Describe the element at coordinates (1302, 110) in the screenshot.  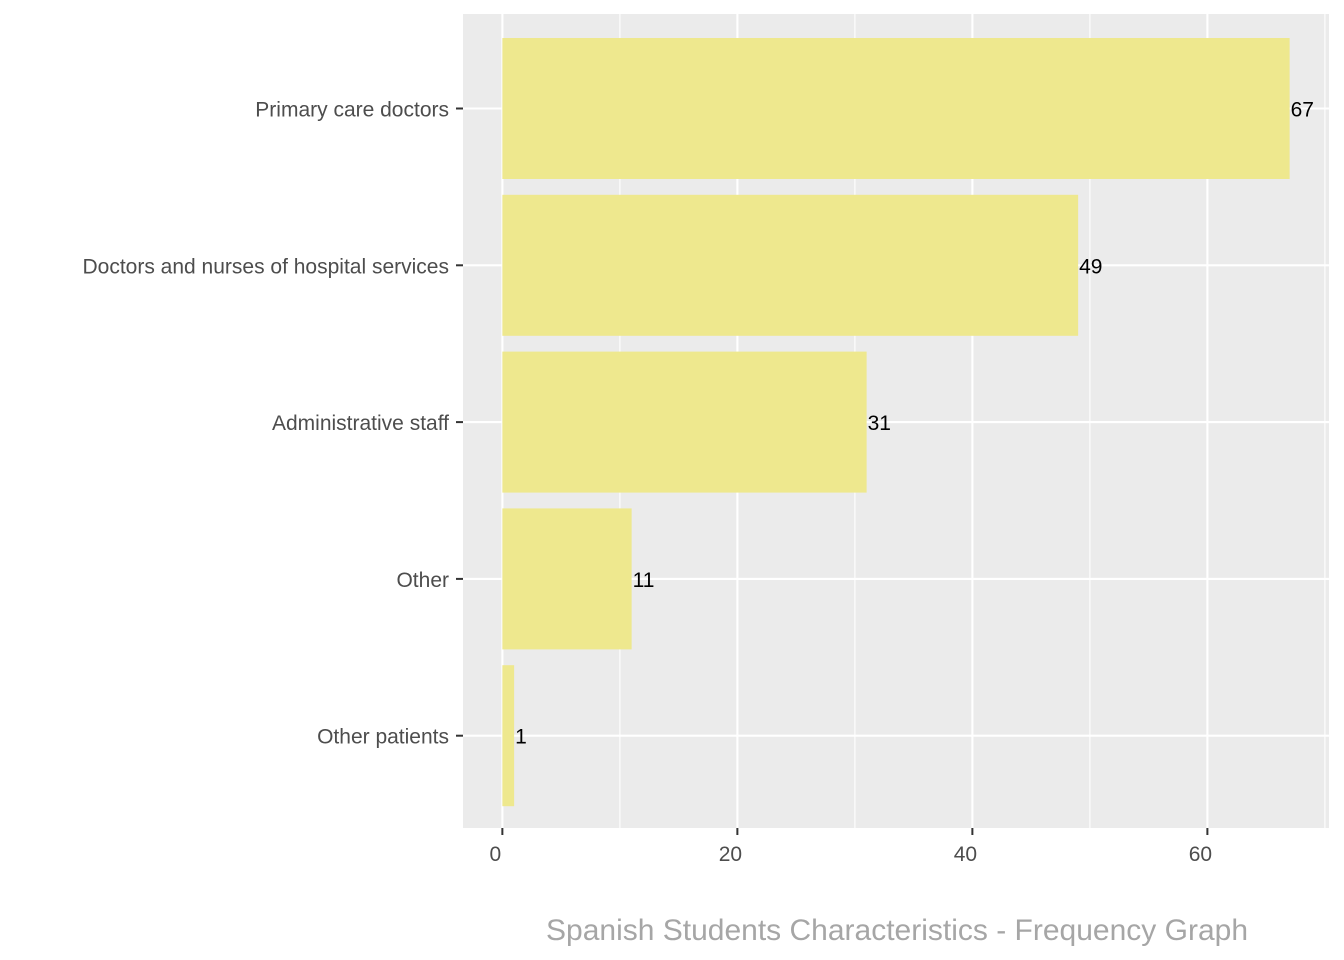
I see `value-label: 67` at that location.